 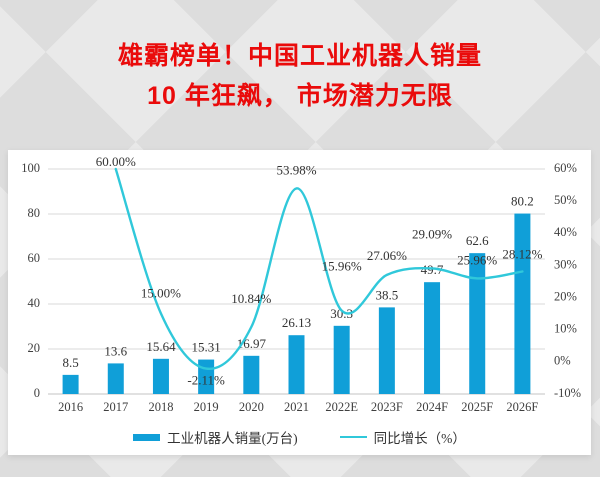 I want to click on x-axis-label: 2024F, so click(x=432, y=407).